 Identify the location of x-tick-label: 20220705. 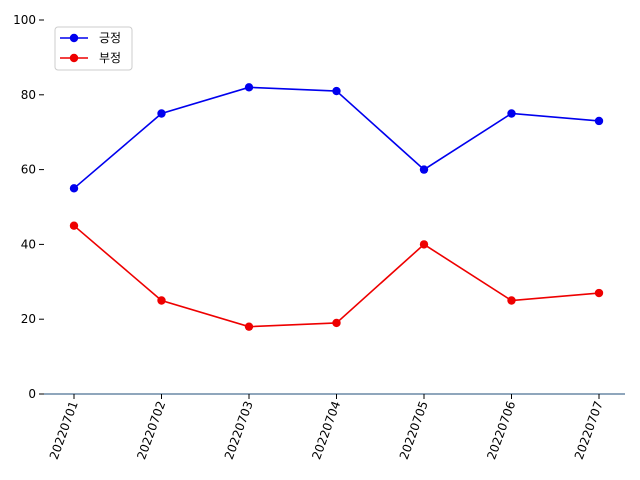
(414, 430).